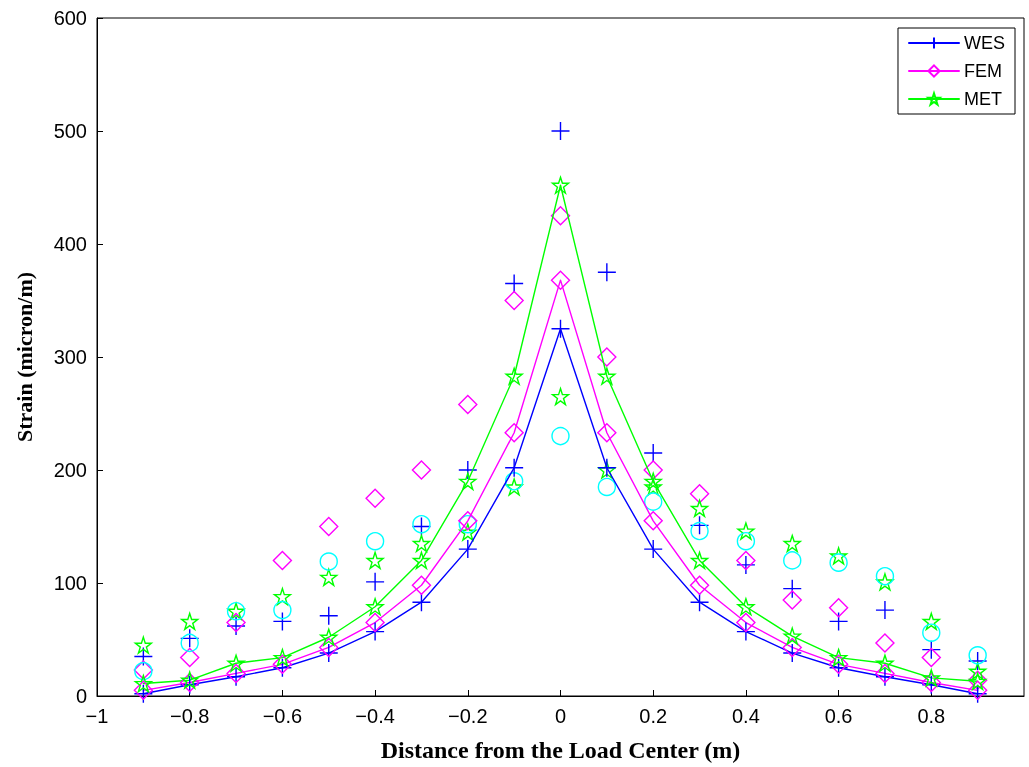 This screenshot has height=767, width=1029. What do you see at coordinates (653, 716) in the screenshot?
I see `x-tick-label: 0.2` at bounding box center [653, 716].